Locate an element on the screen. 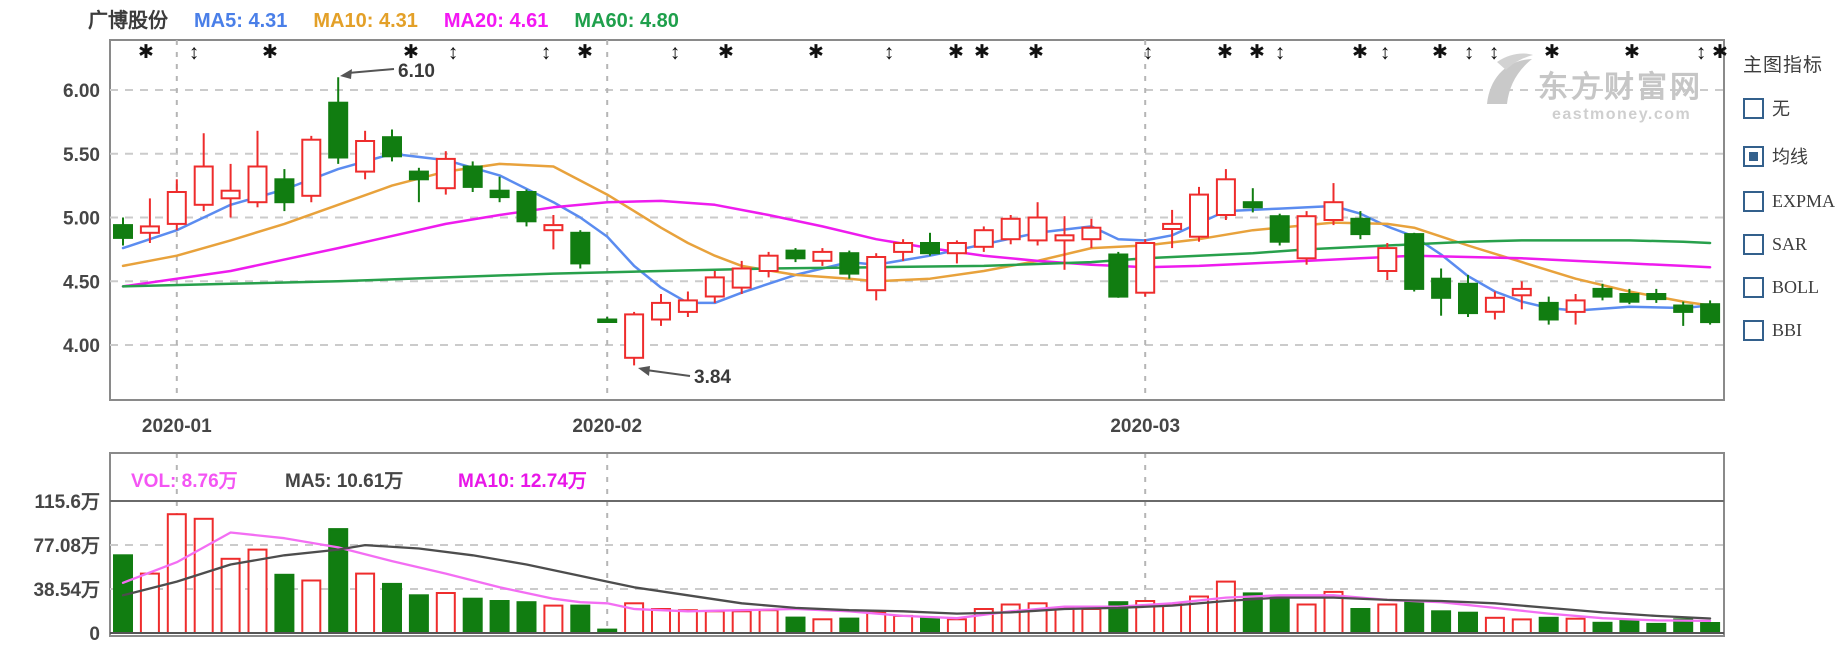  indicator-option-label: BBI is located at coordinates (1787, 330).